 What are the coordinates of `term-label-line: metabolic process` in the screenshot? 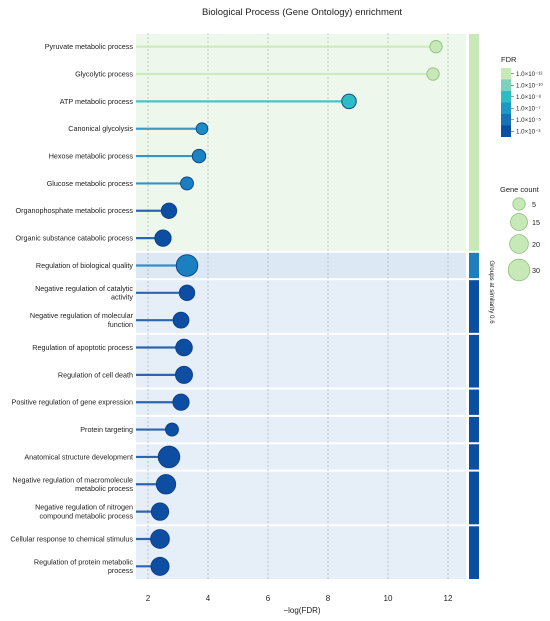 It's located at (104, 488).